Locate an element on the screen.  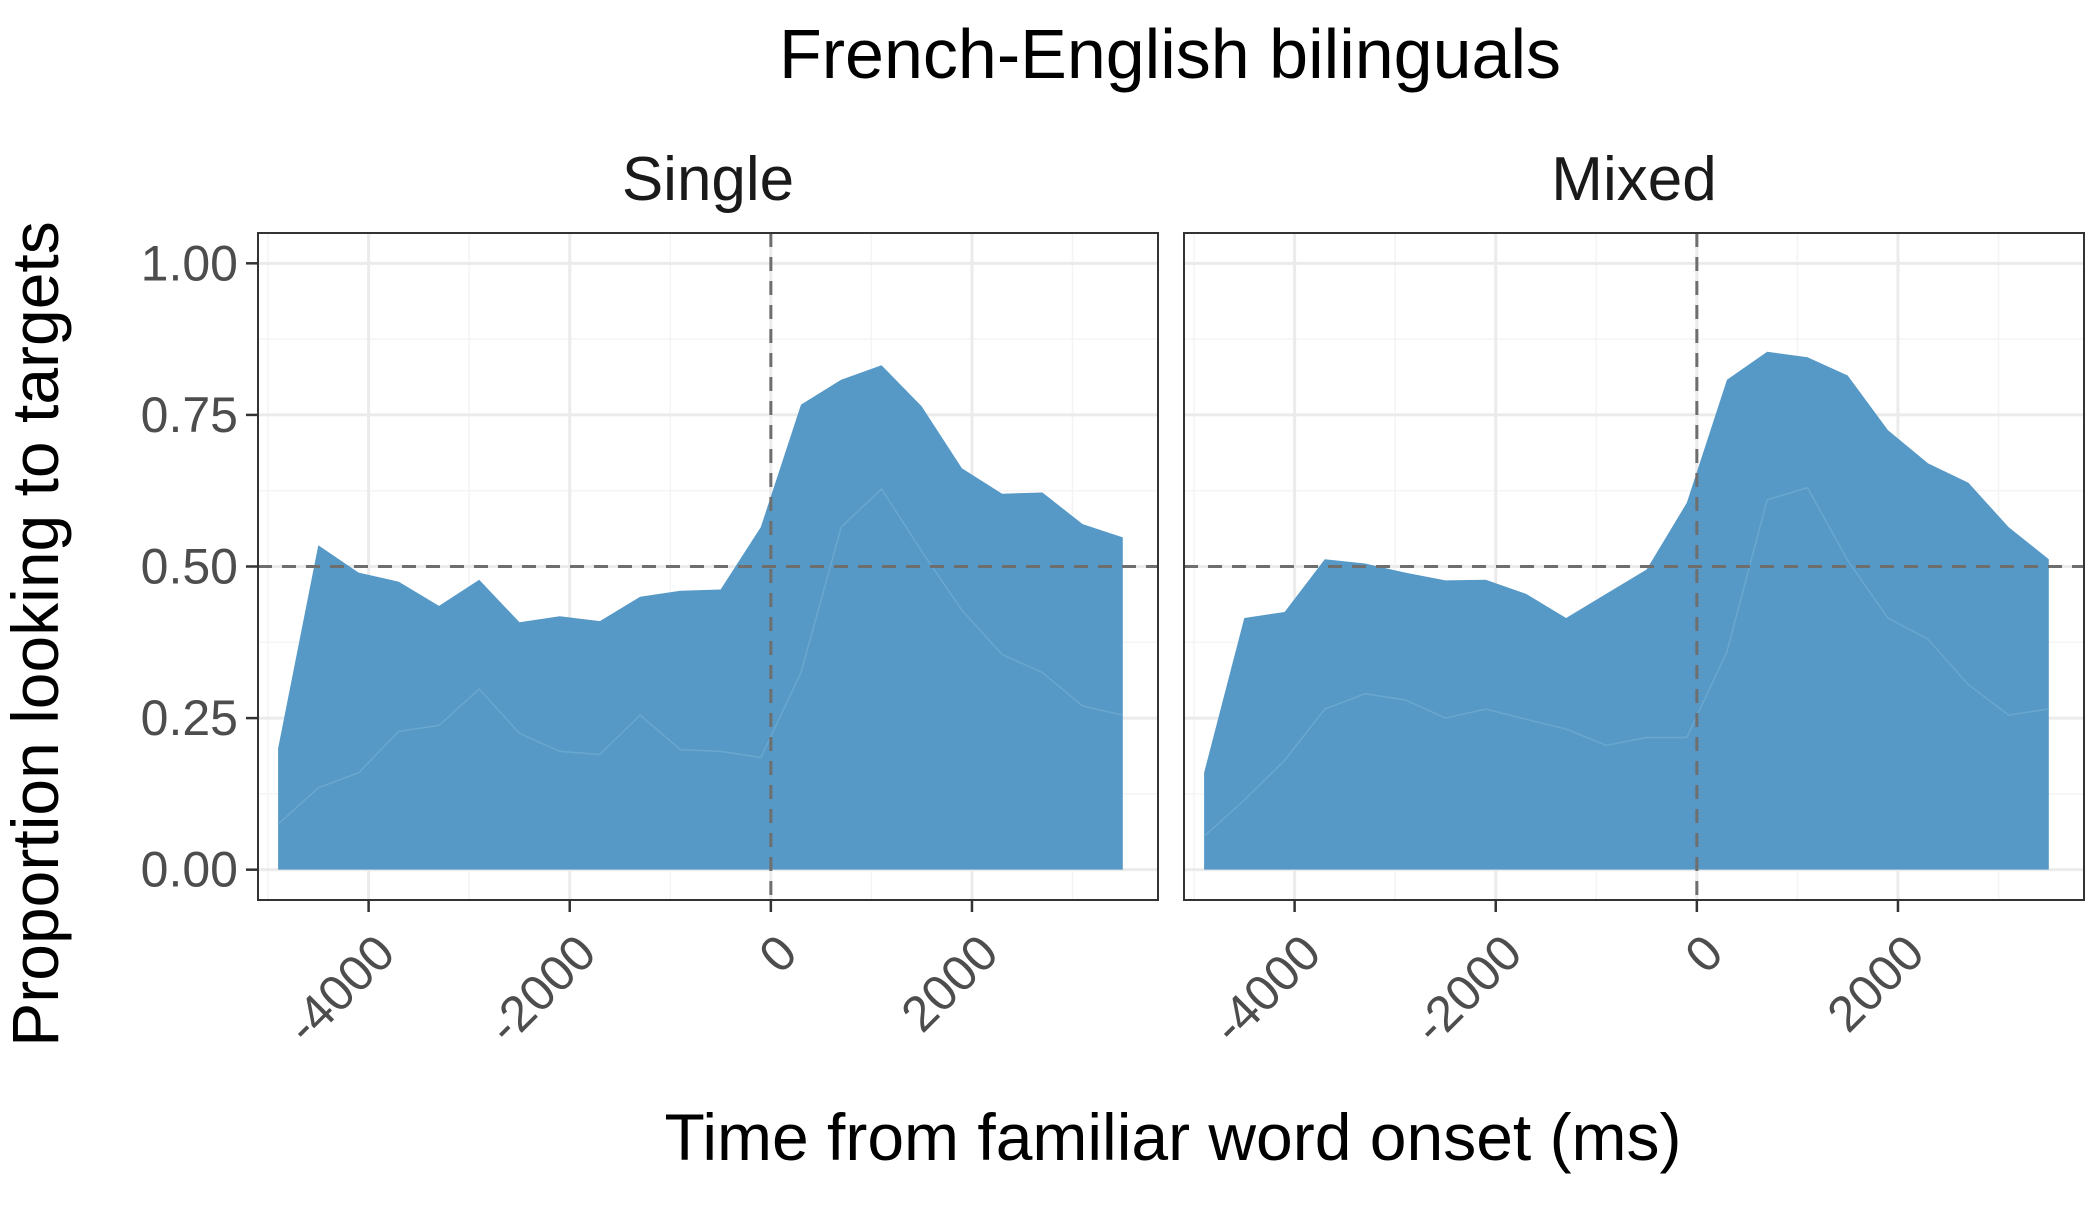
x-axis-label: Time from familiar word onset (ms) is located at coordinates (1172, 1137).